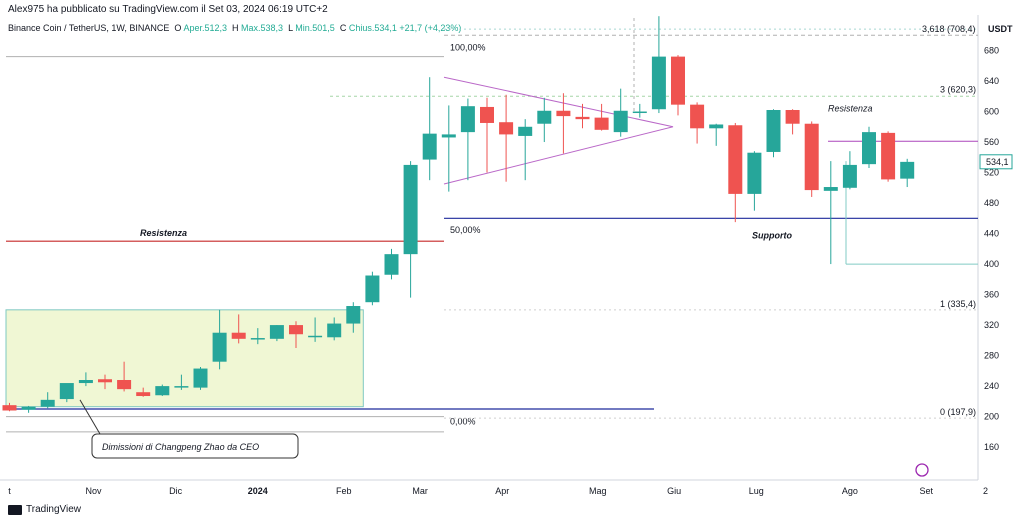 This screenshot has width=1024, height=522. What do you see at coordinates (772, 235) in the screenshot?
I see `support-label: Supporto` at bounding box center [772, 235].